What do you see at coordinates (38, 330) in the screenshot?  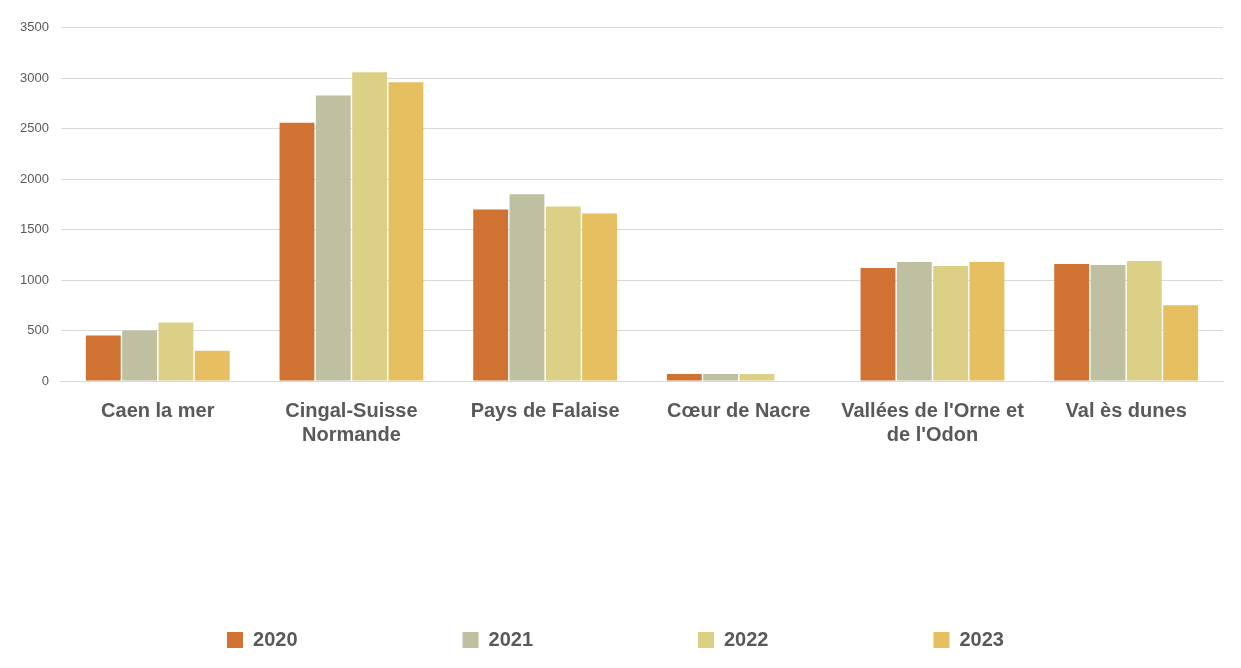 I see `y-tick-label: 500` at bounding box center [38, 330].